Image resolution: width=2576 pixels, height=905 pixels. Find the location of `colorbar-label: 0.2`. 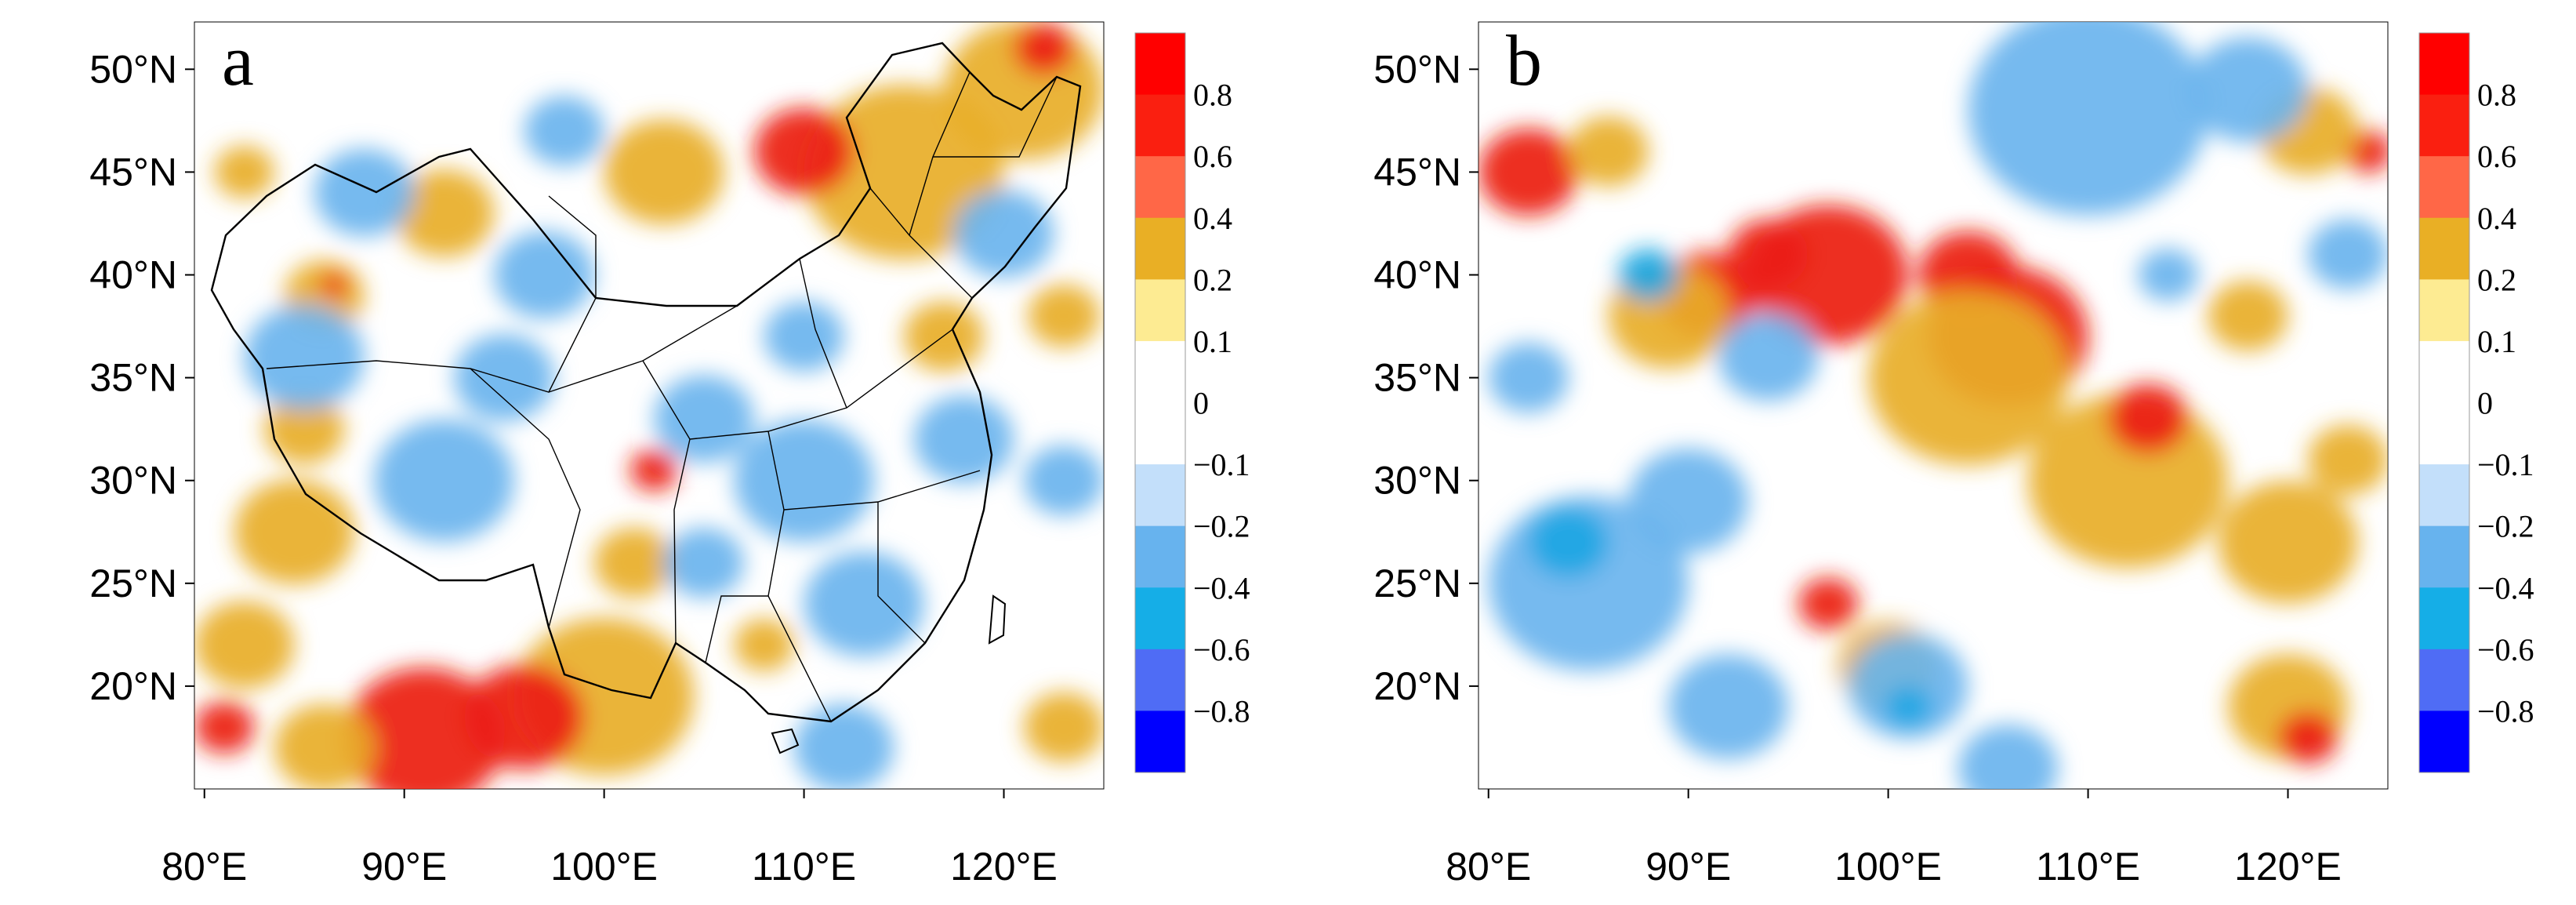

colorbar-label: 0.2 is located at coordinates (1213, 279).